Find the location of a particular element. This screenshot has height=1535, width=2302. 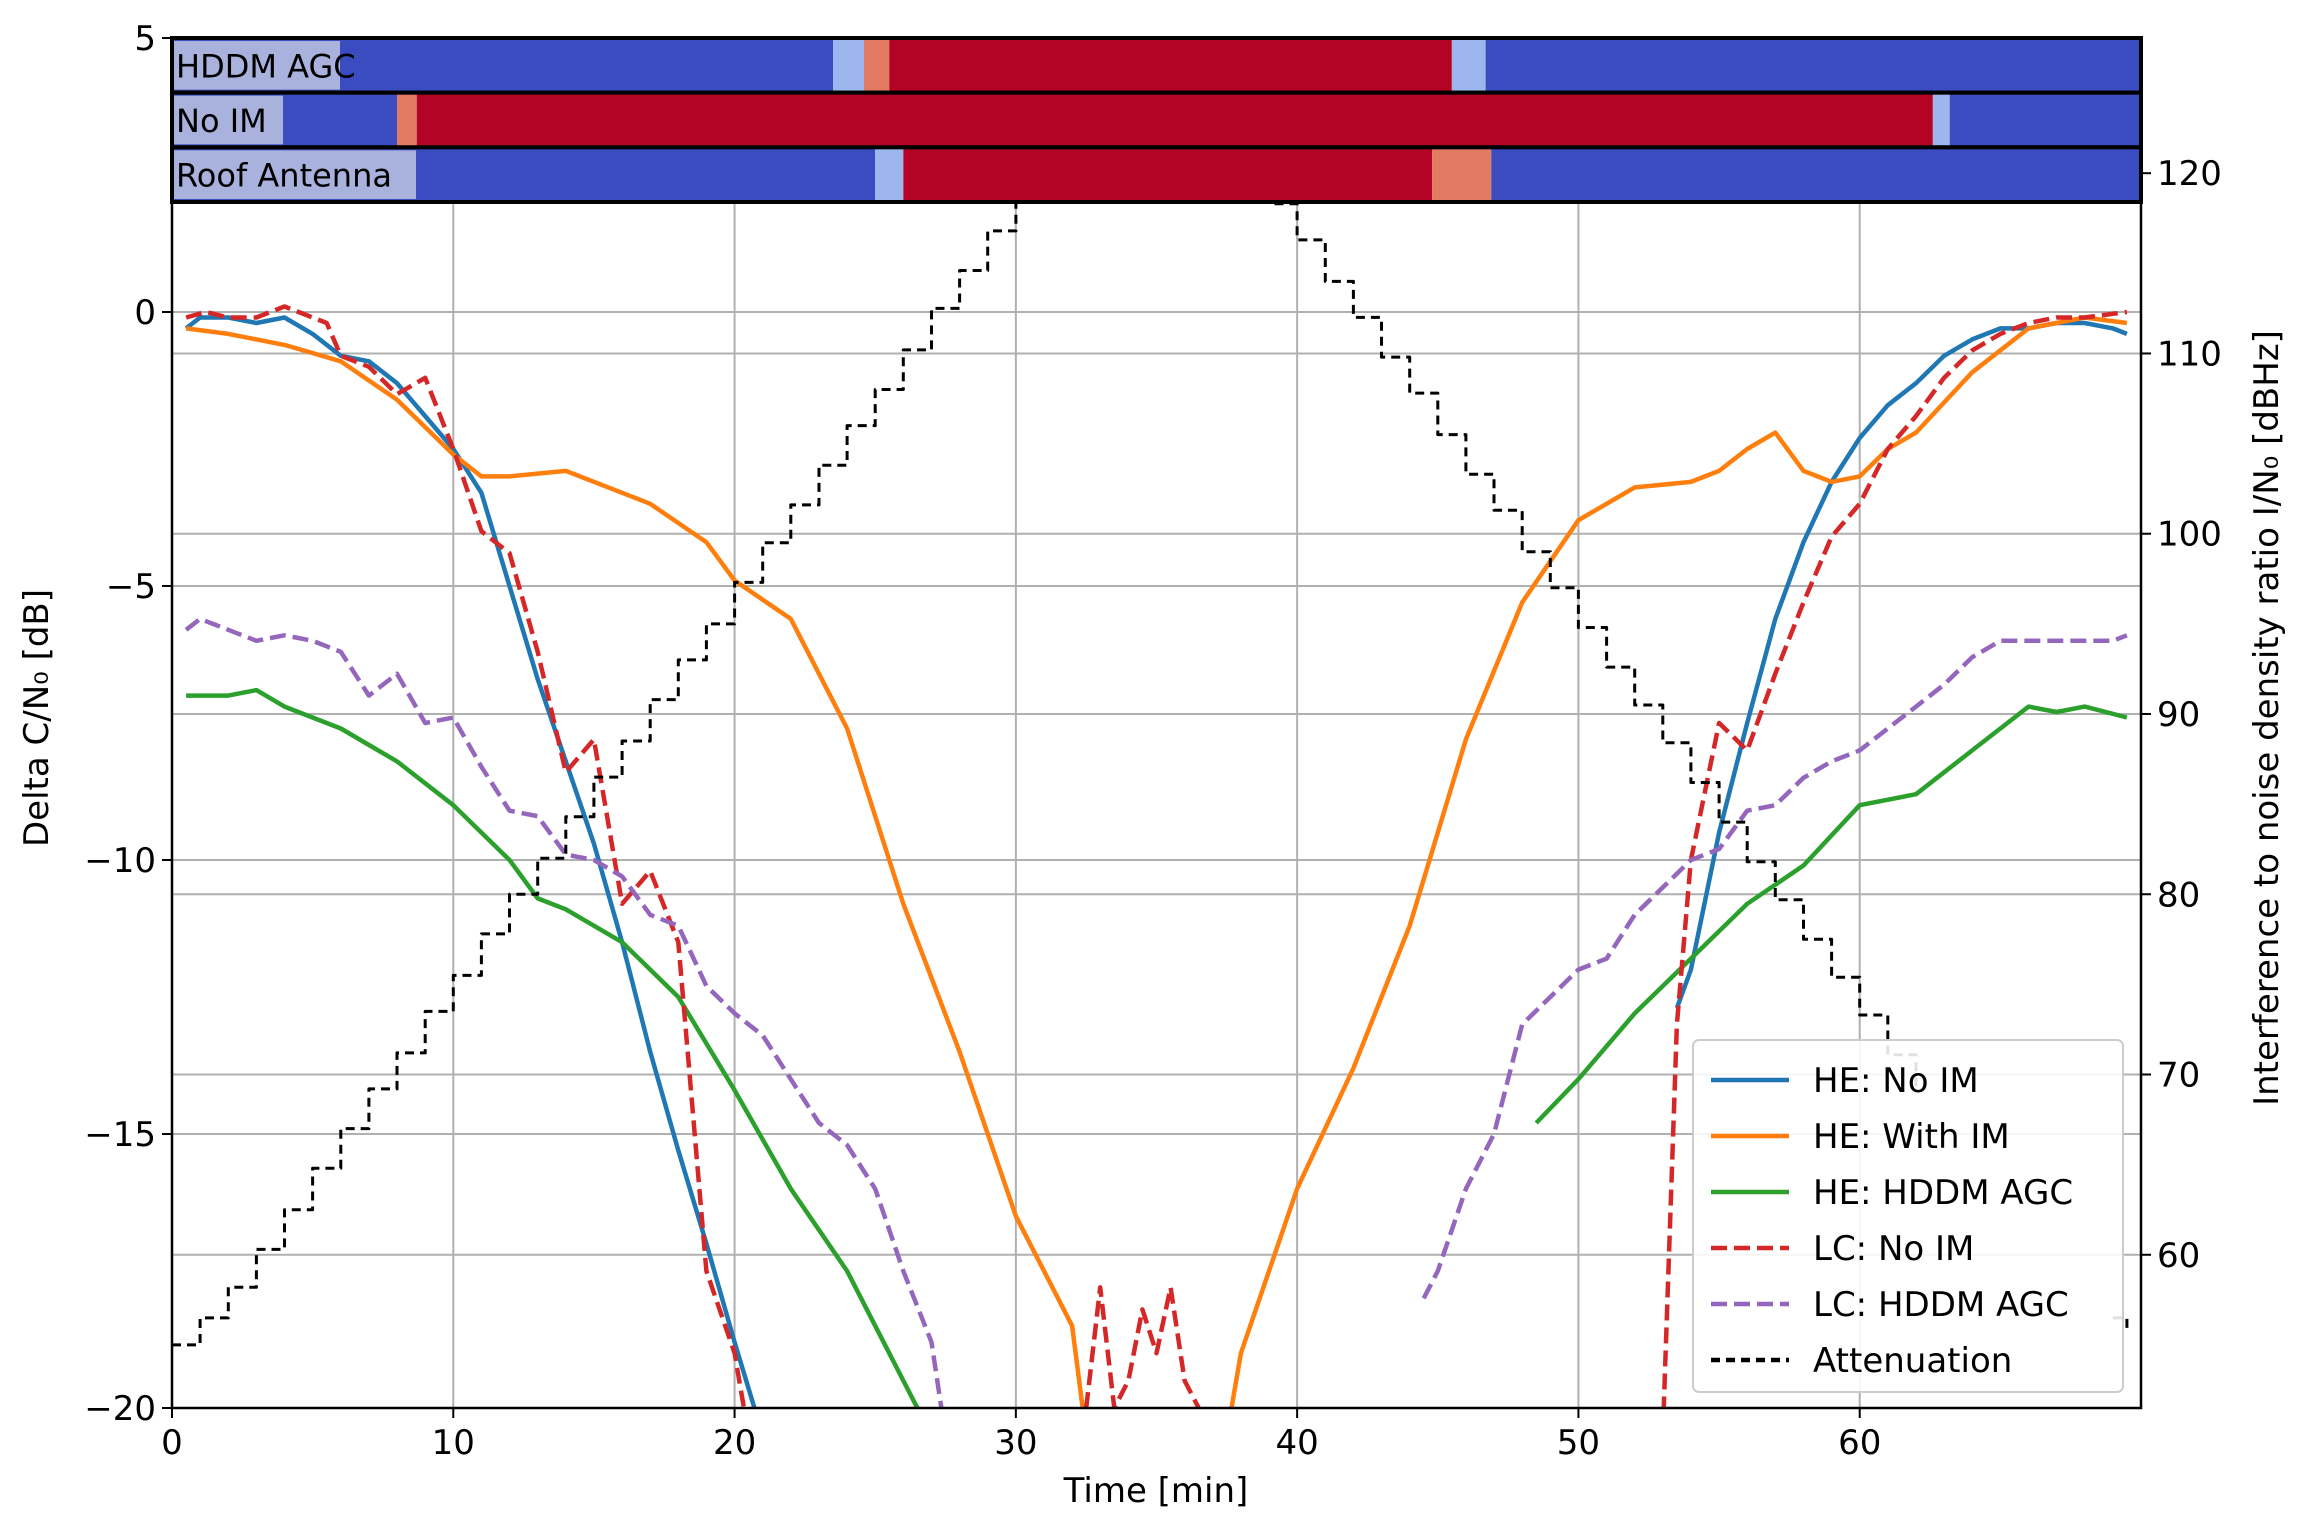

legend-label: LC: HDDM AGC is located at coordinates (1941, 1305).